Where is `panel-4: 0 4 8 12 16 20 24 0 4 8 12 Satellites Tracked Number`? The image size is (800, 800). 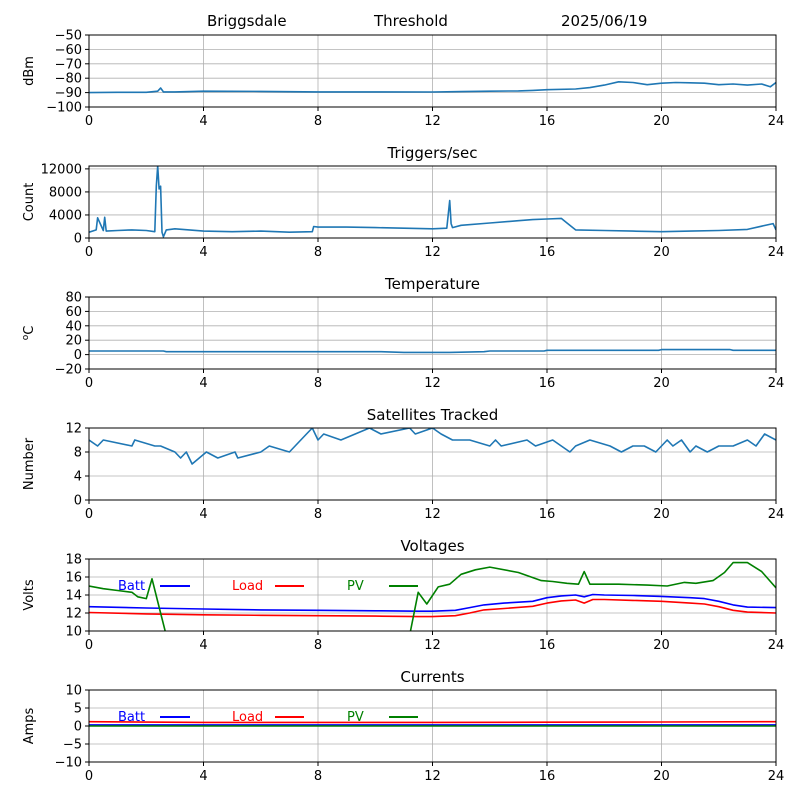
panel-4: 0 4 8 12 16 20 24 0 4 8 12 Satellites Tracked Number is located at coordinates (403, 464).